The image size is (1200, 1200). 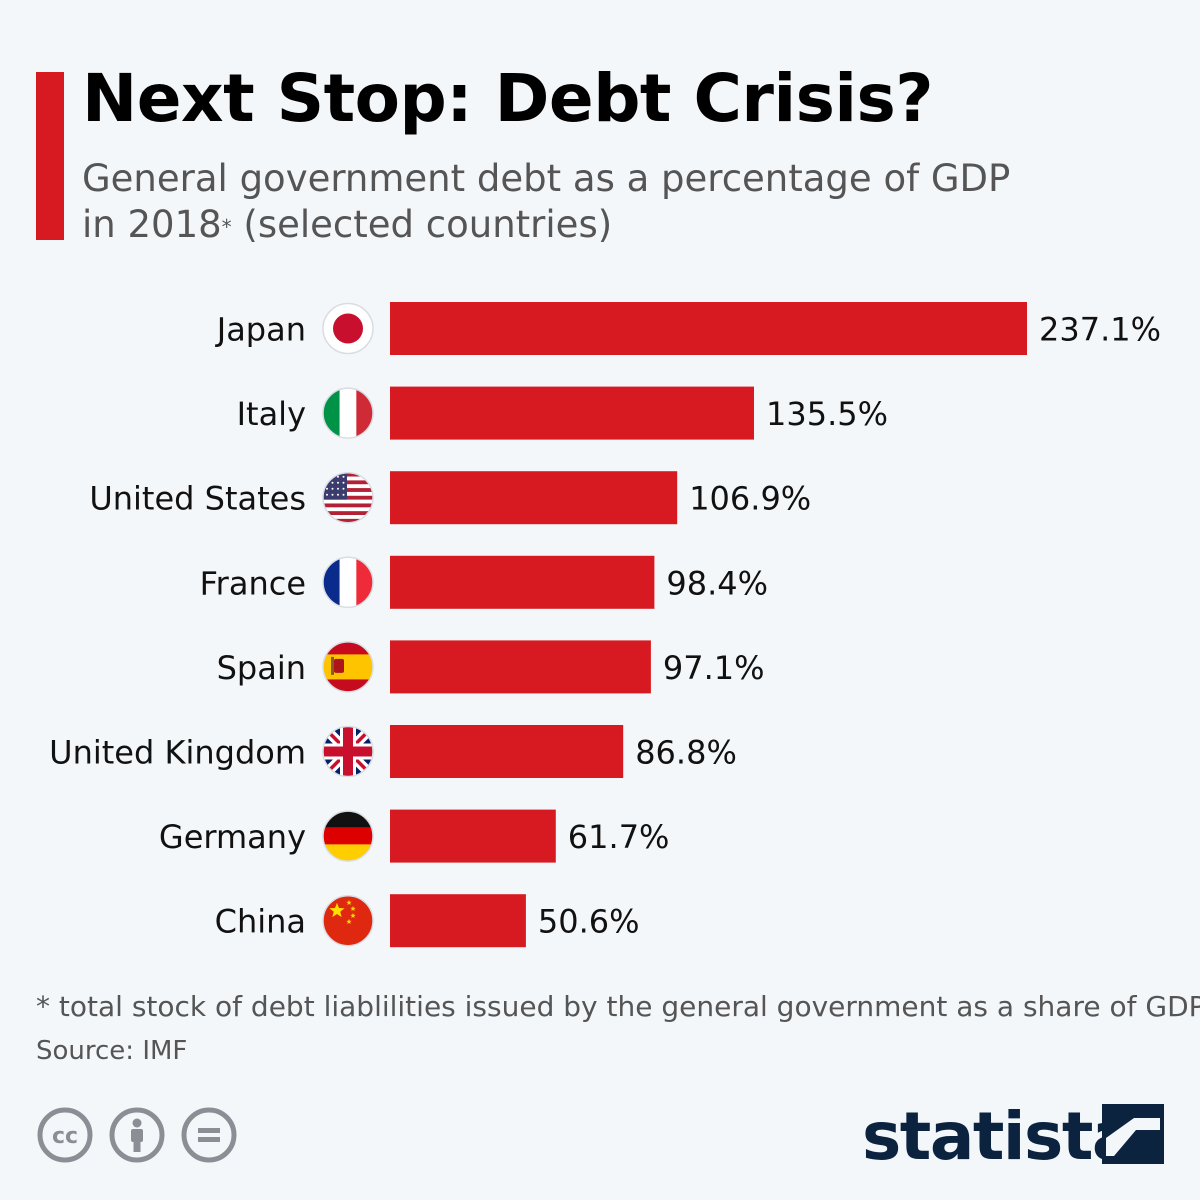 I want to click on value-label: 106.9%, so click(x=750, y=499).